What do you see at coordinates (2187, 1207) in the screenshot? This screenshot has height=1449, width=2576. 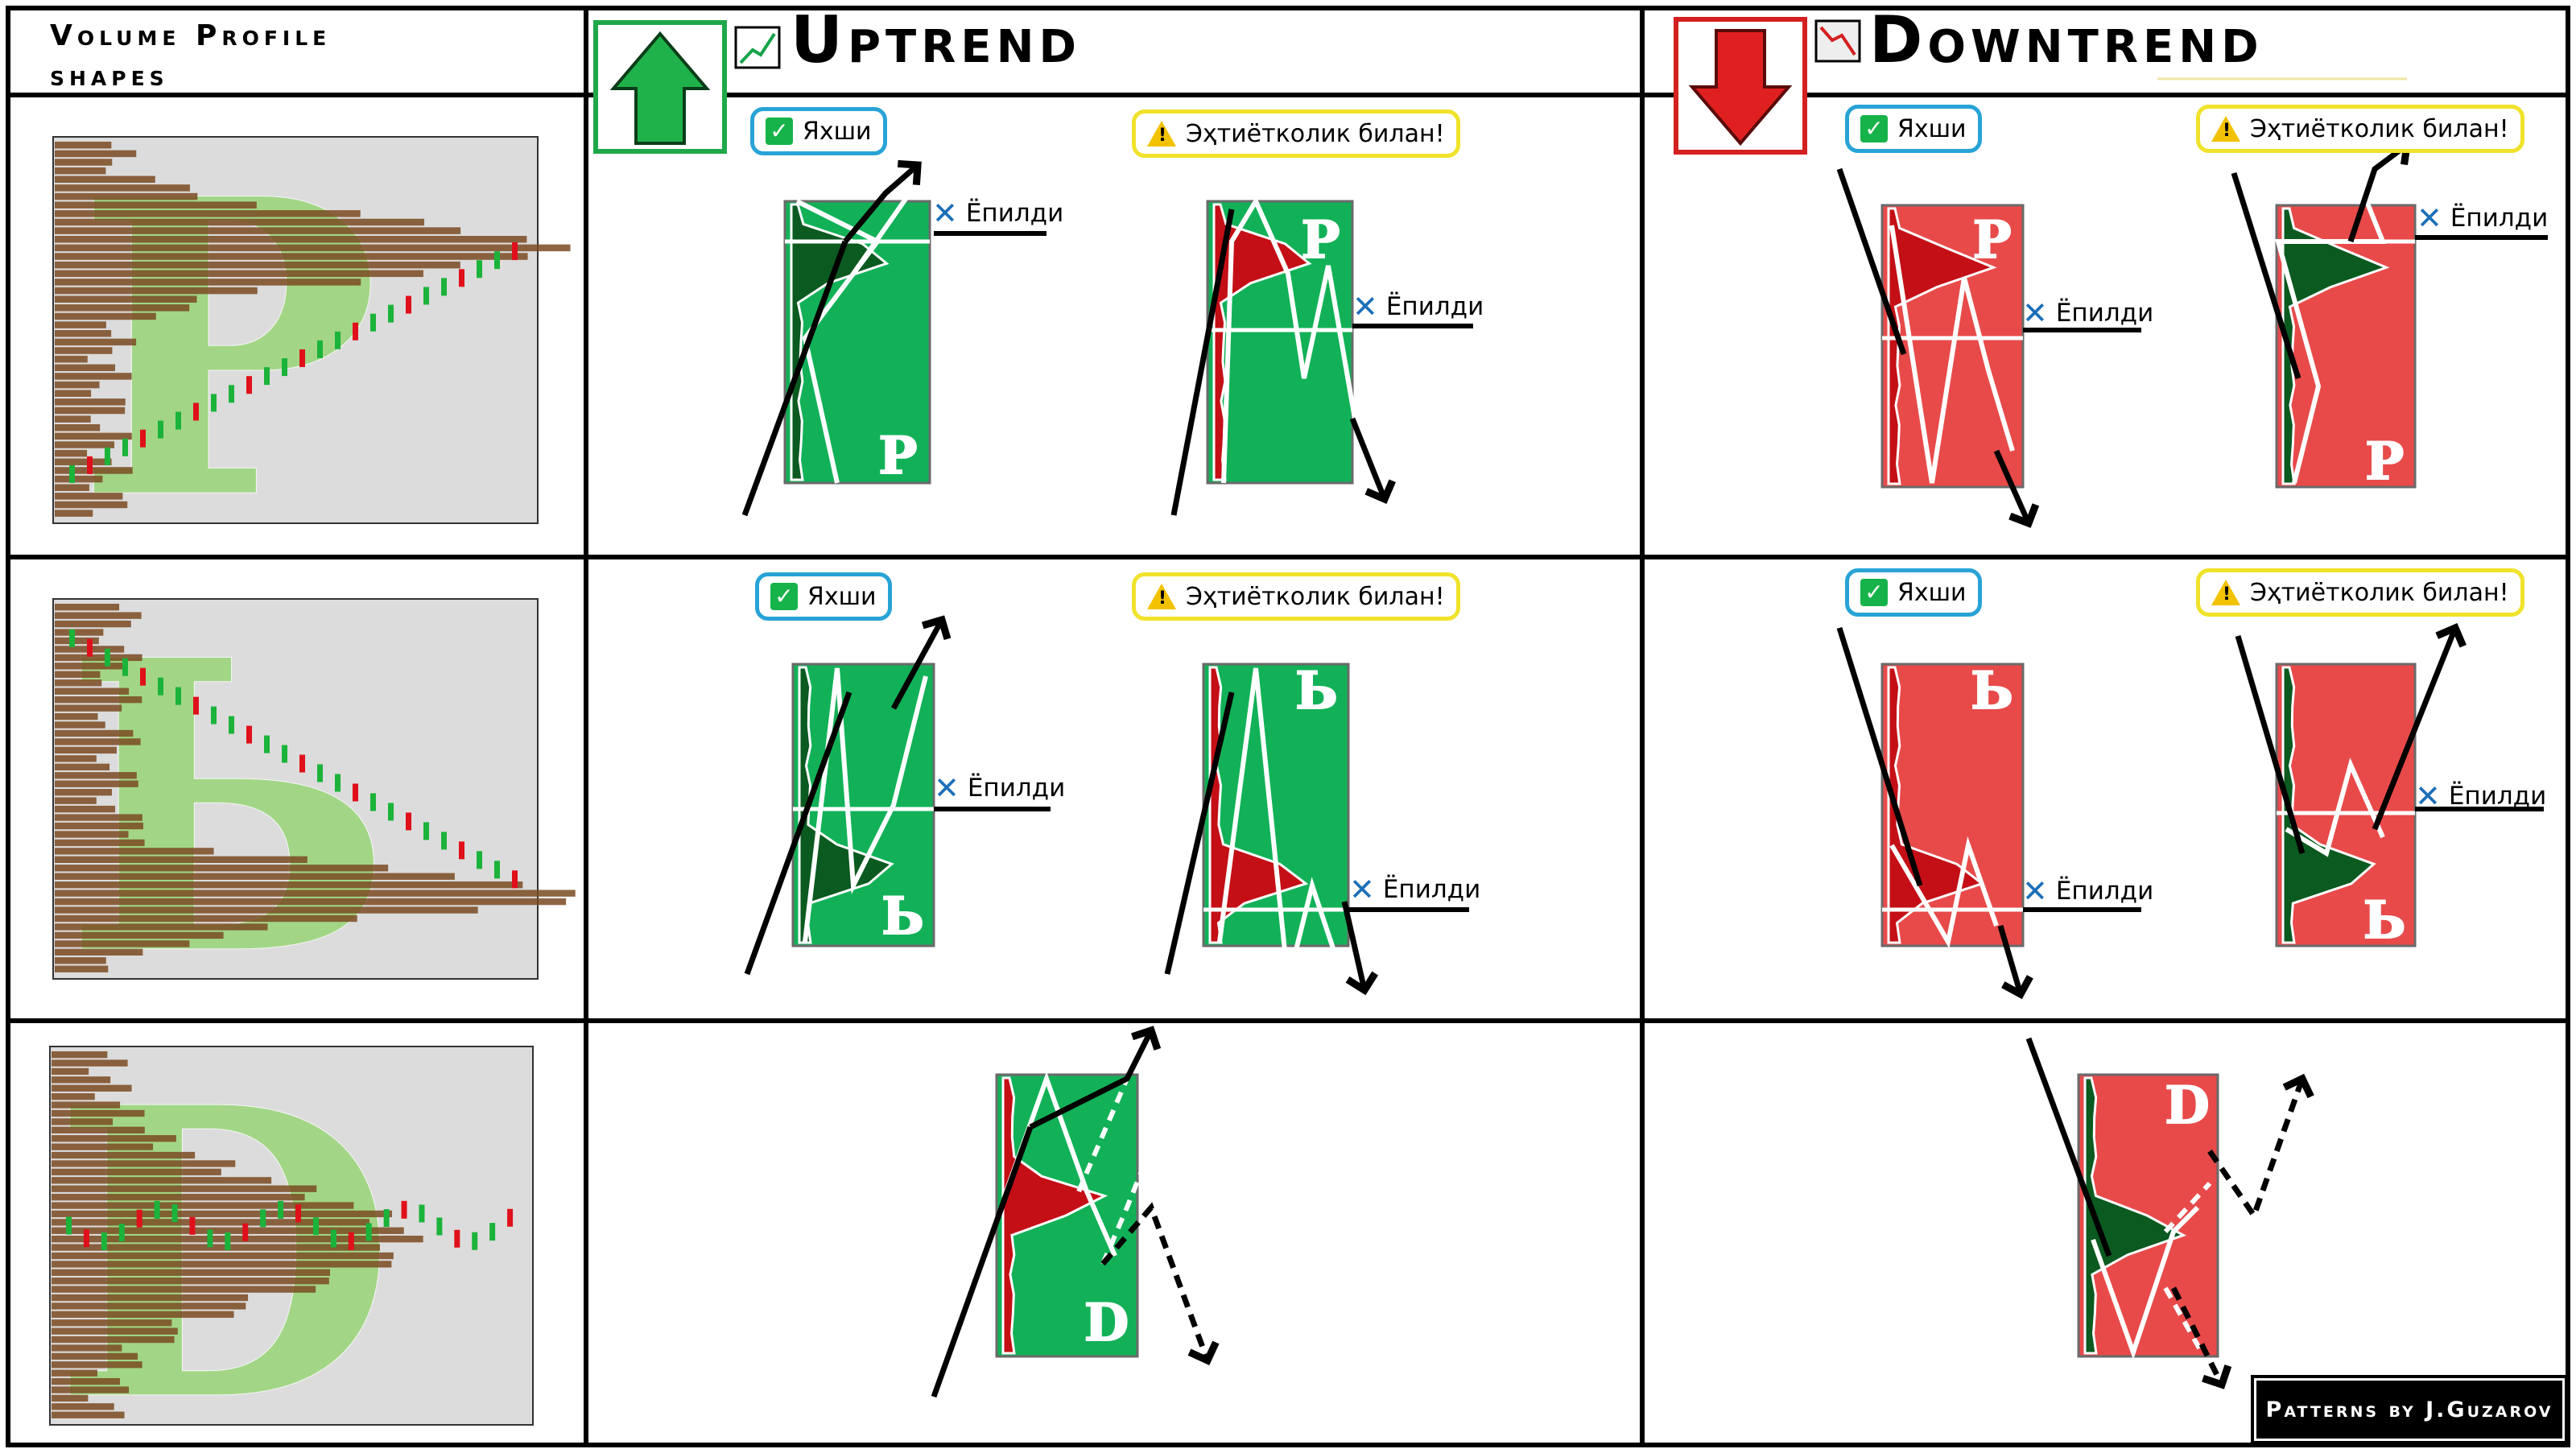 I see `dash-path` at bounding box center [2187, 1207].